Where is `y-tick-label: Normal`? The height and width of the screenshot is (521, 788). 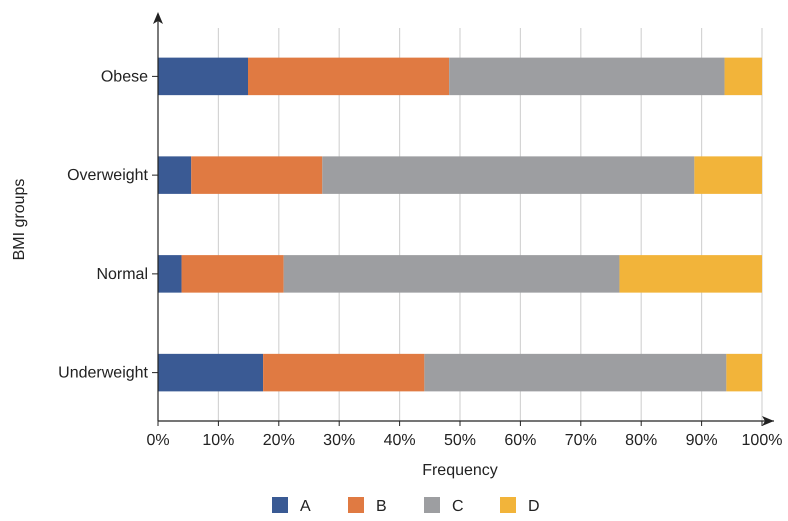 y-tick-label: Normal is located at coordinates (122, 274).